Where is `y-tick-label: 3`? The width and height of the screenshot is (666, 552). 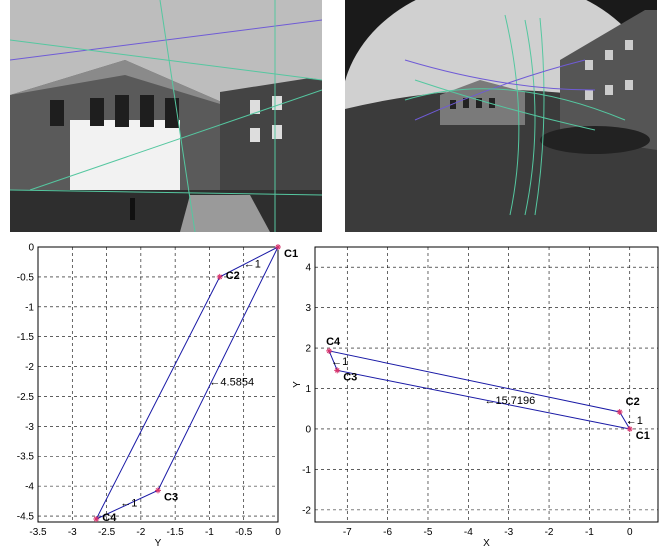 y-tick-label: 3 is located at coordinates (308, 308).